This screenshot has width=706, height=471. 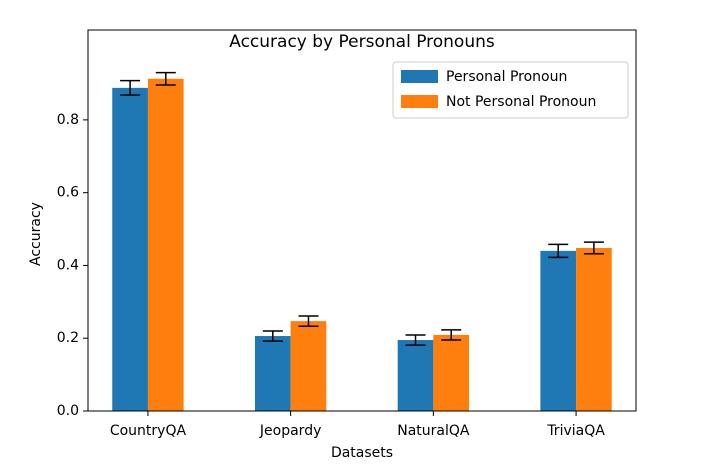 What do you see at coordinates (433, 431) in the screenshot?
I see `x-tick-label: NaturalQA` at bounding box center [433, 431].